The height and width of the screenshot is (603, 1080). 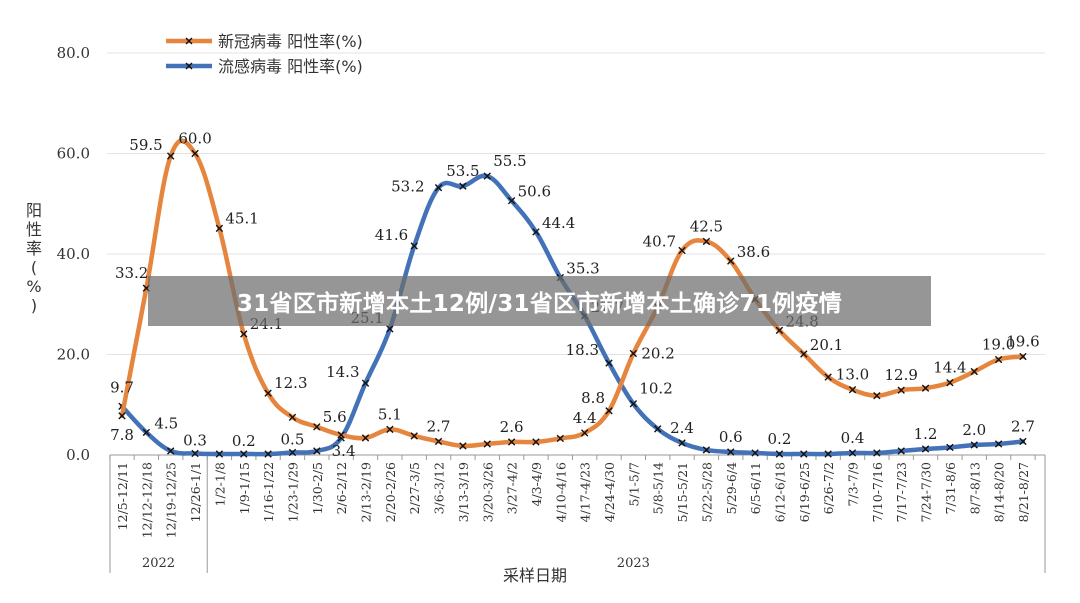 What do you see at coordinates (219, 484) in the screenshot?
I see `x-tick-label: 1/2-1/8` at bounding box center [219, 484].